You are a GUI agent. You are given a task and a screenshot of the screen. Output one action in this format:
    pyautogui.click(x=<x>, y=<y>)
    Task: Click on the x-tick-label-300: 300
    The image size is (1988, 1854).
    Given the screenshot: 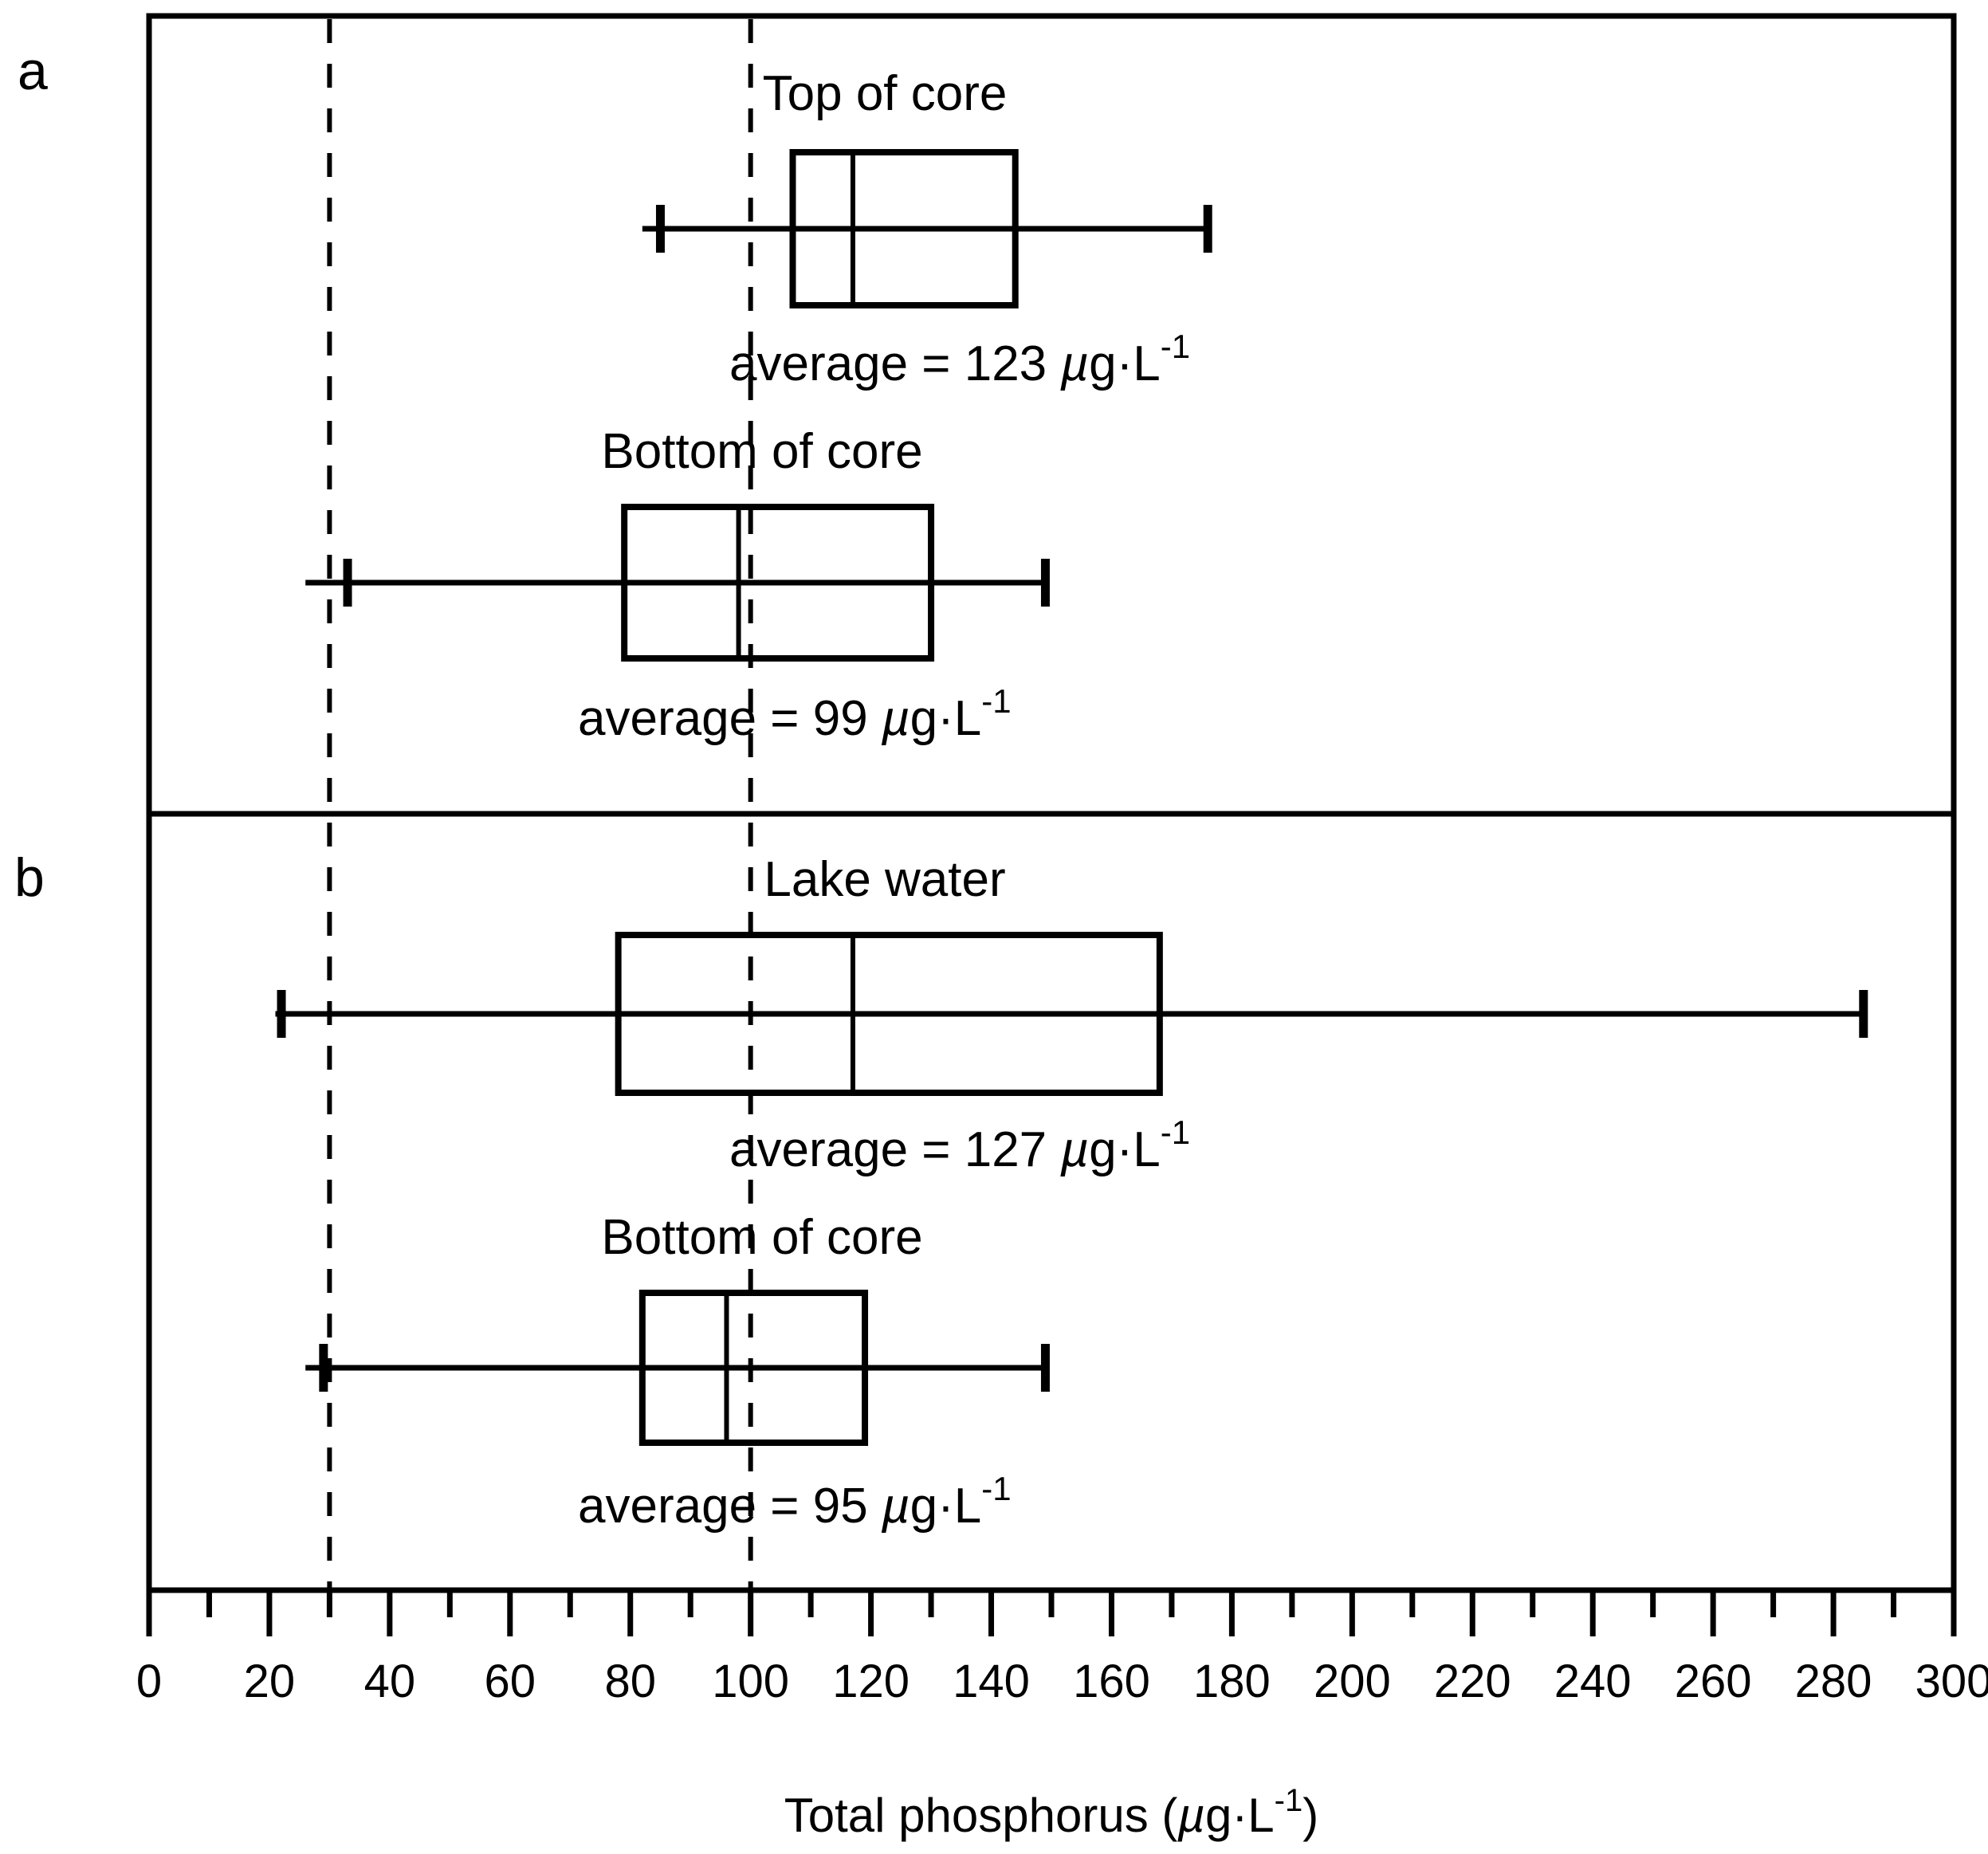 What is the action you would take?
    pyautogui.click(x=1951, y=1681)
    